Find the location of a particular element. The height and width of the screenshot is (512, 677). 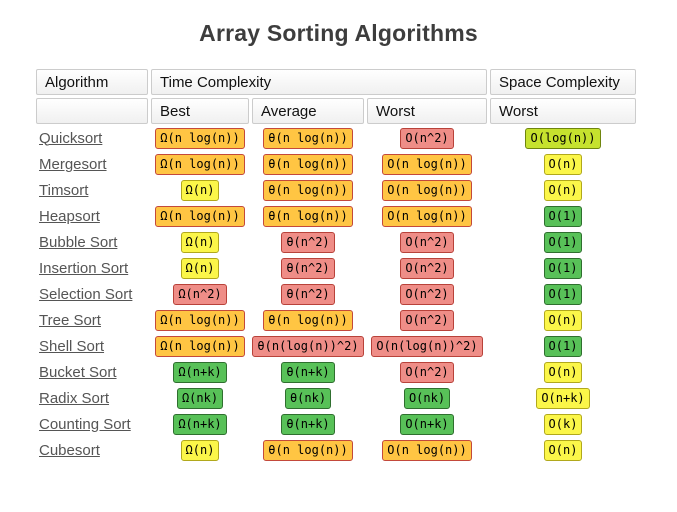

space-worst-cell: O(n+k) is located at coordinates (563, 398).